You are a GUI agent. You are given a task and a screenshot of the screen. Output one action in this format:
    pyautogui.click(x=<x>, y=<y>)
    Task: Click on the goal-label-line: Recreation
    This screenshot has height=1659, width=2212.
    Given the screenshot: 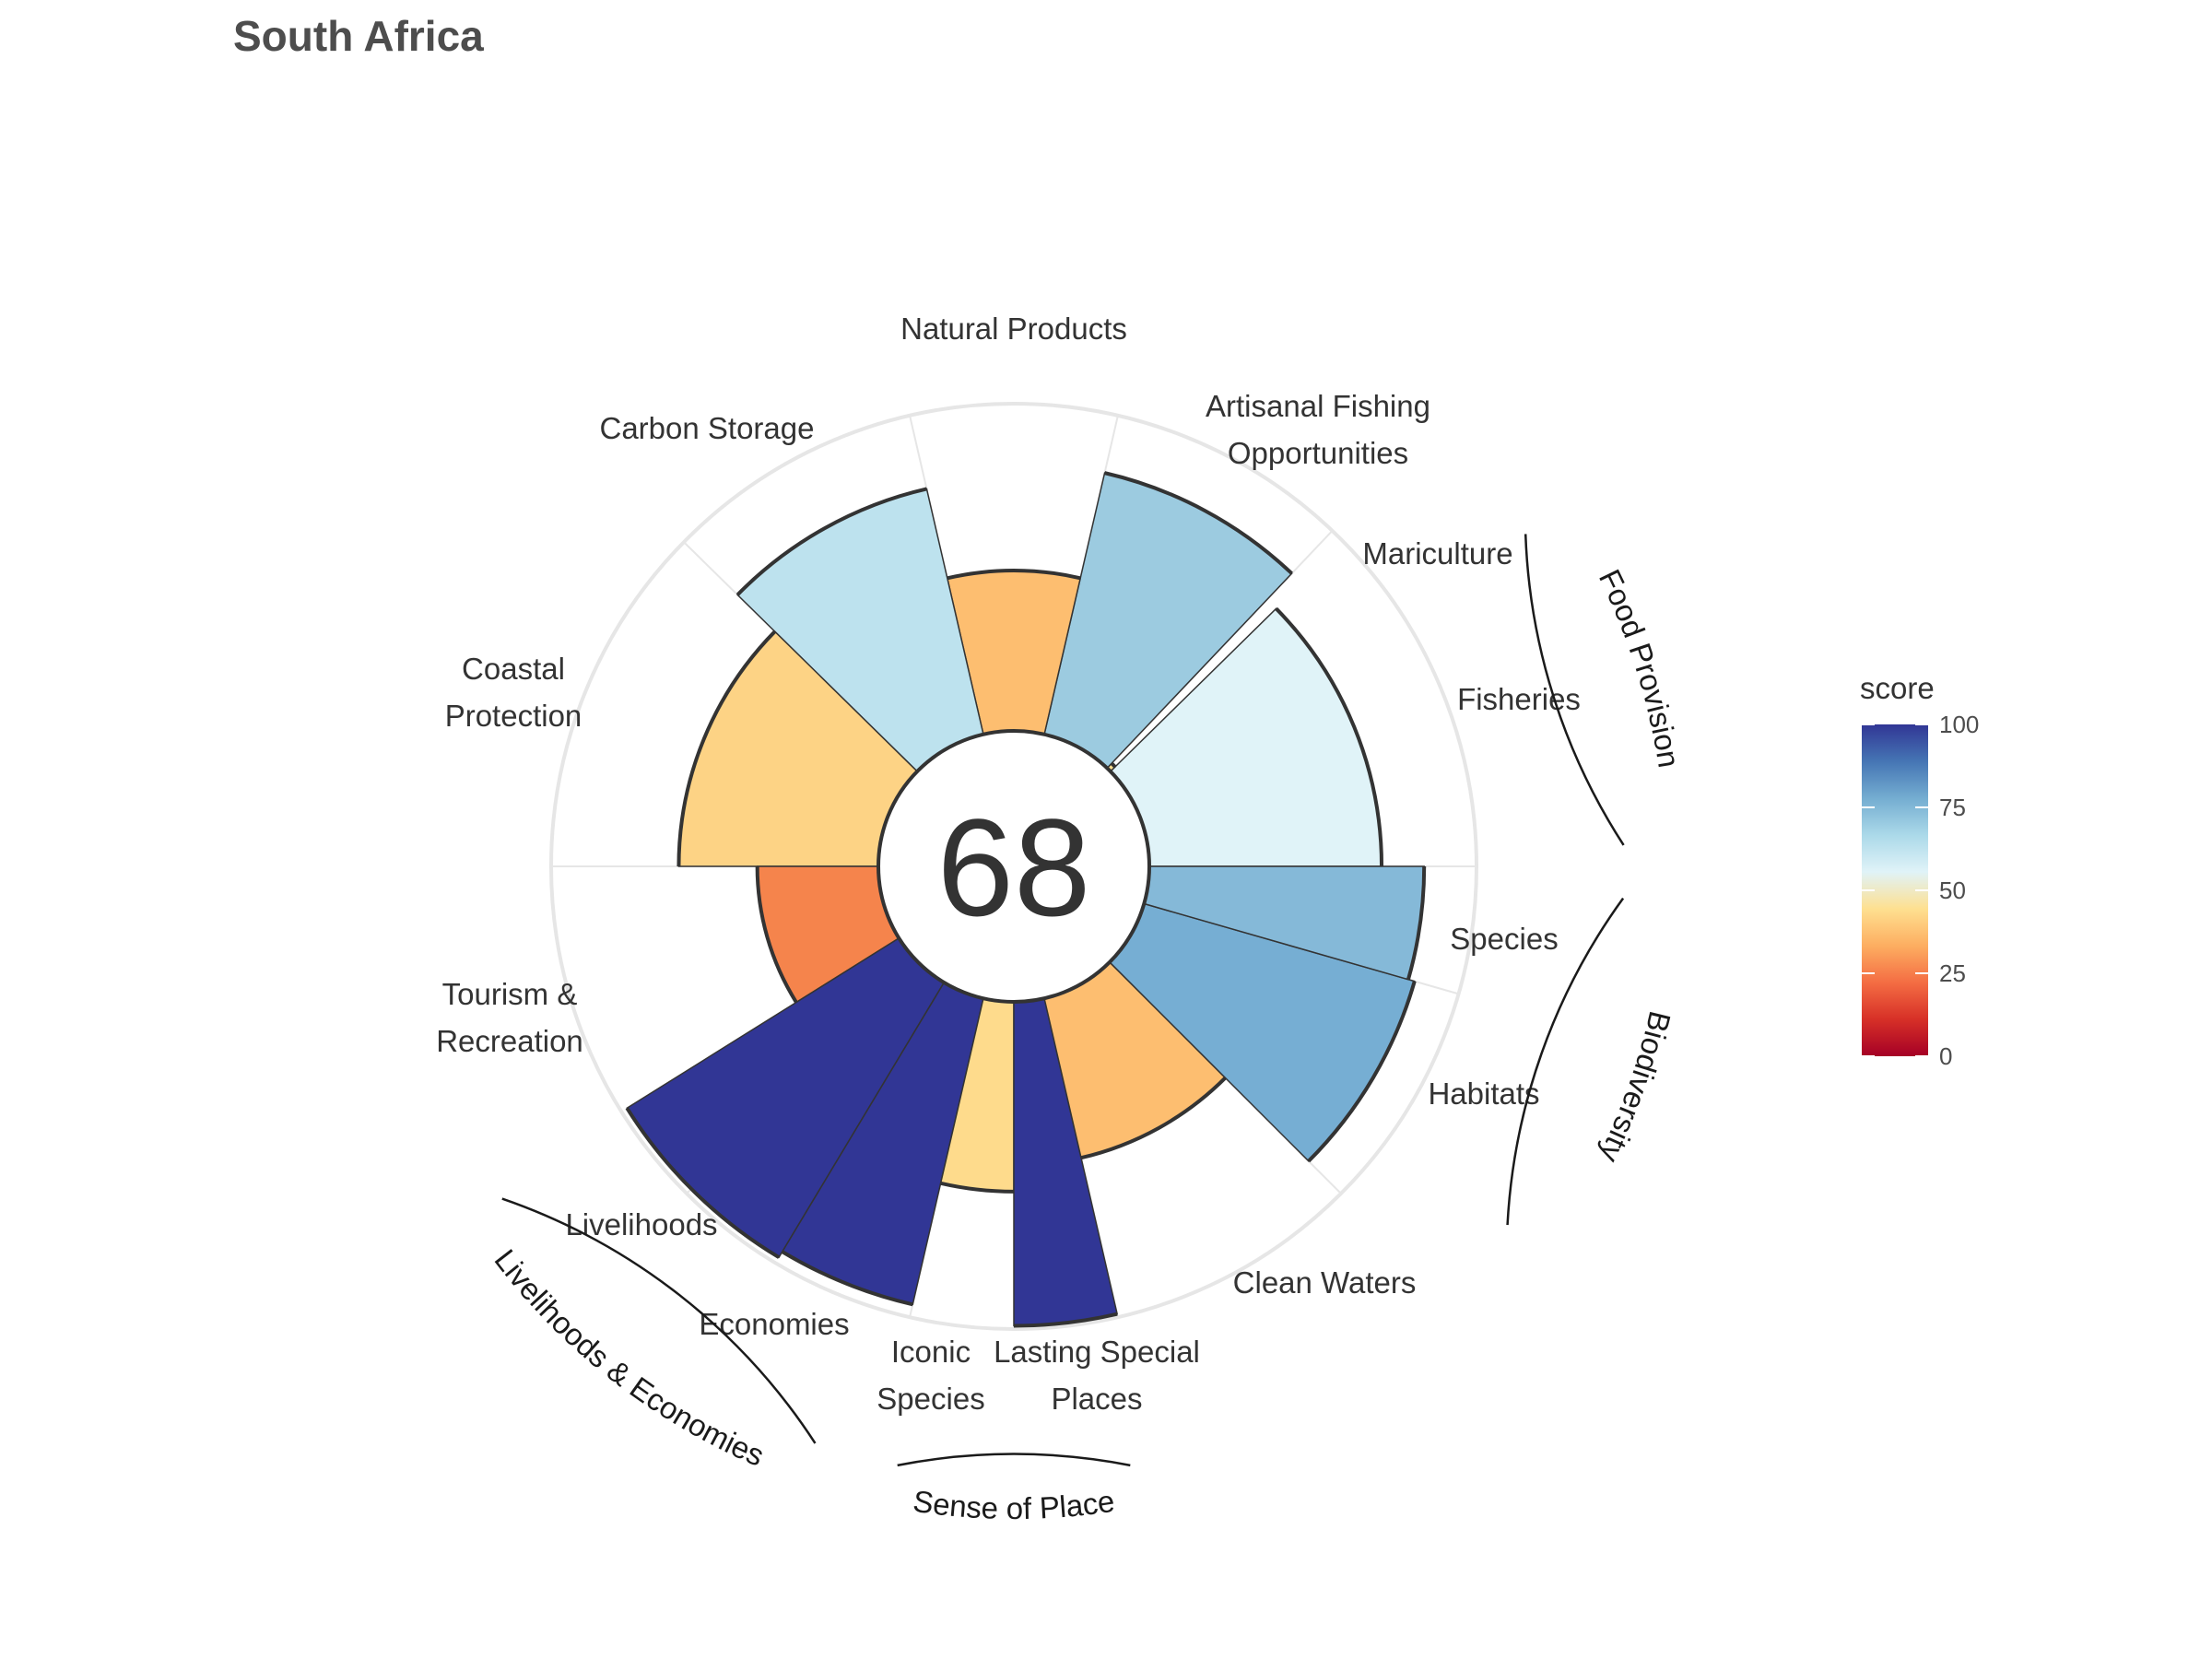 What is the action you would take?
    pyautogui.click(x=509, y=1041)
    